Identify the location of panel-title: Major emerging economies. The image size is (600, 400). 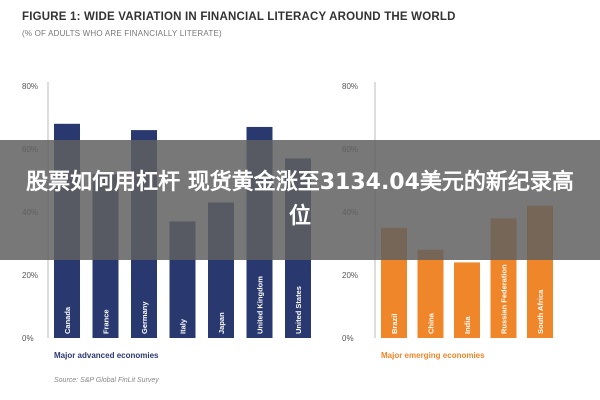
(433, 355).